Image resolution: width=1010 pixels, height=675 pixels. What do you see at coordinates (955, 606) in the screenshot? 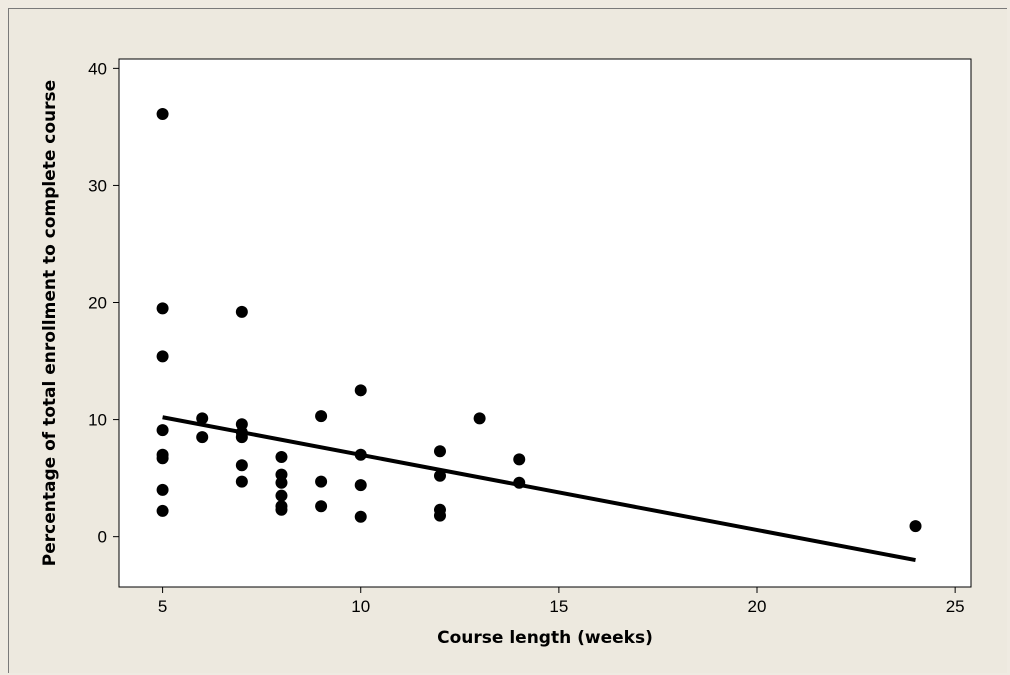
I see `x-tick-label: 25` at bounding box center [955, 606].